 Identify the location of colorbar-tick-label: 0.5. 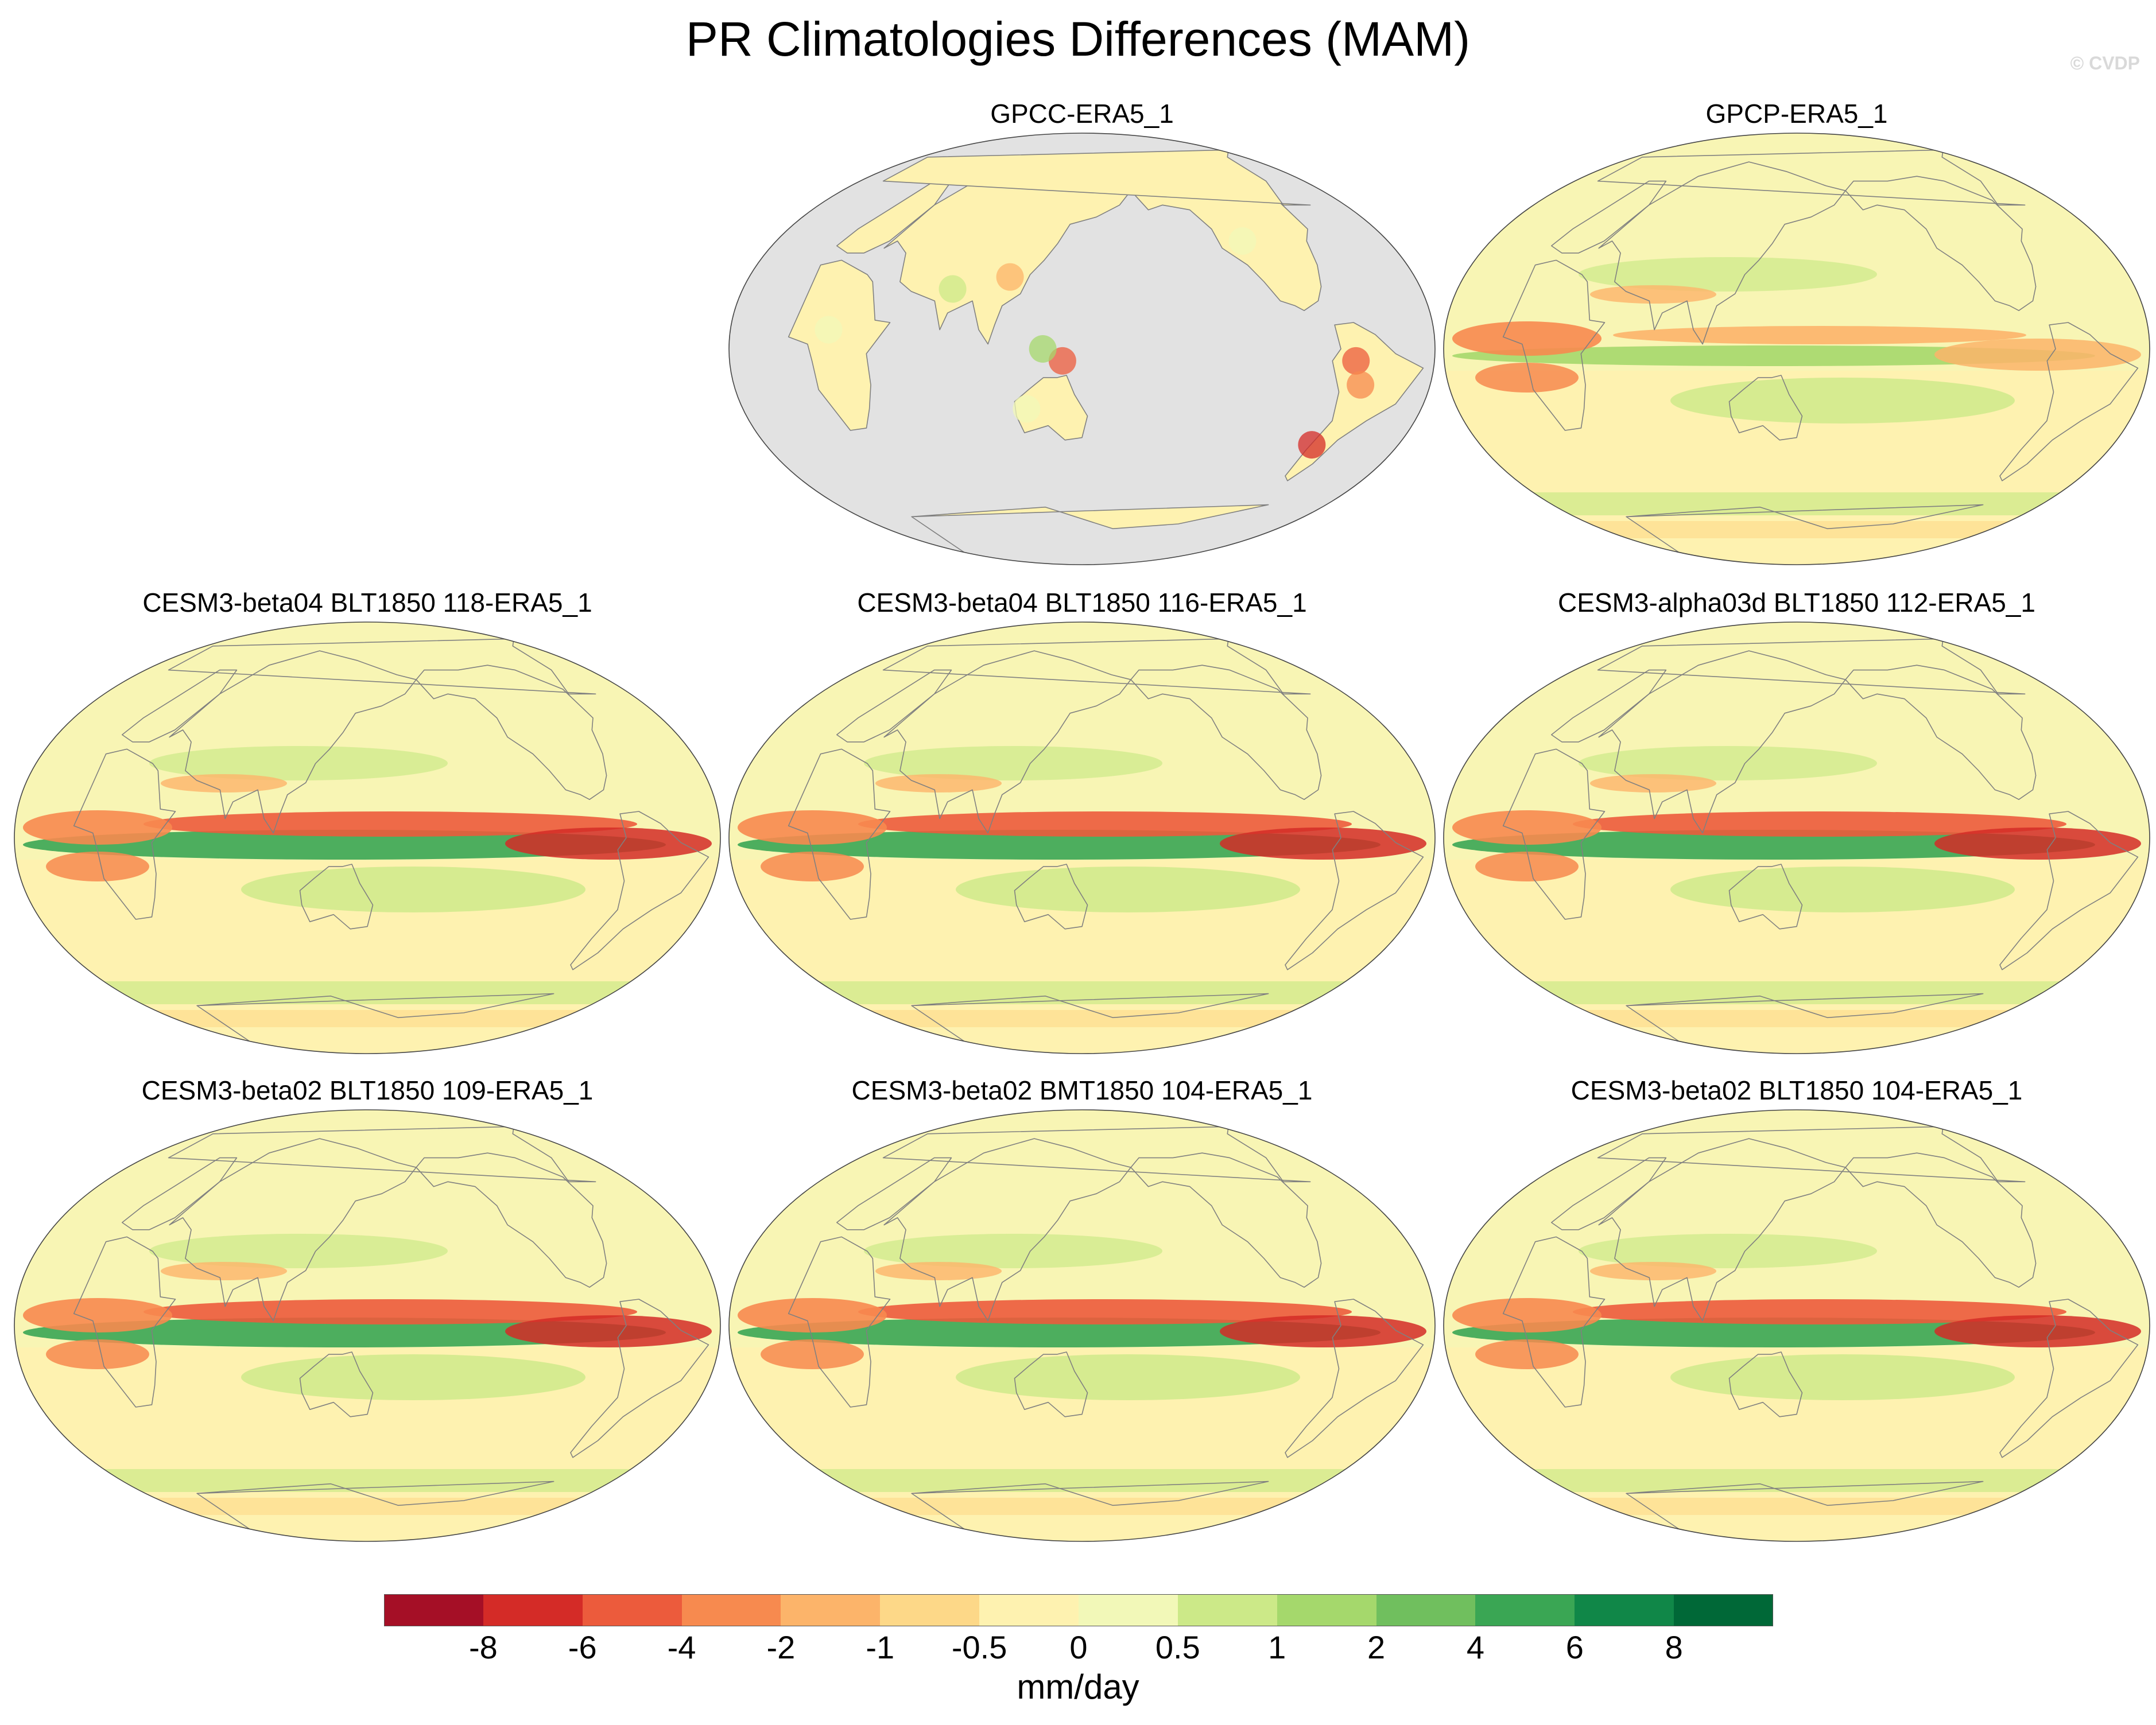
(1178, 1647).